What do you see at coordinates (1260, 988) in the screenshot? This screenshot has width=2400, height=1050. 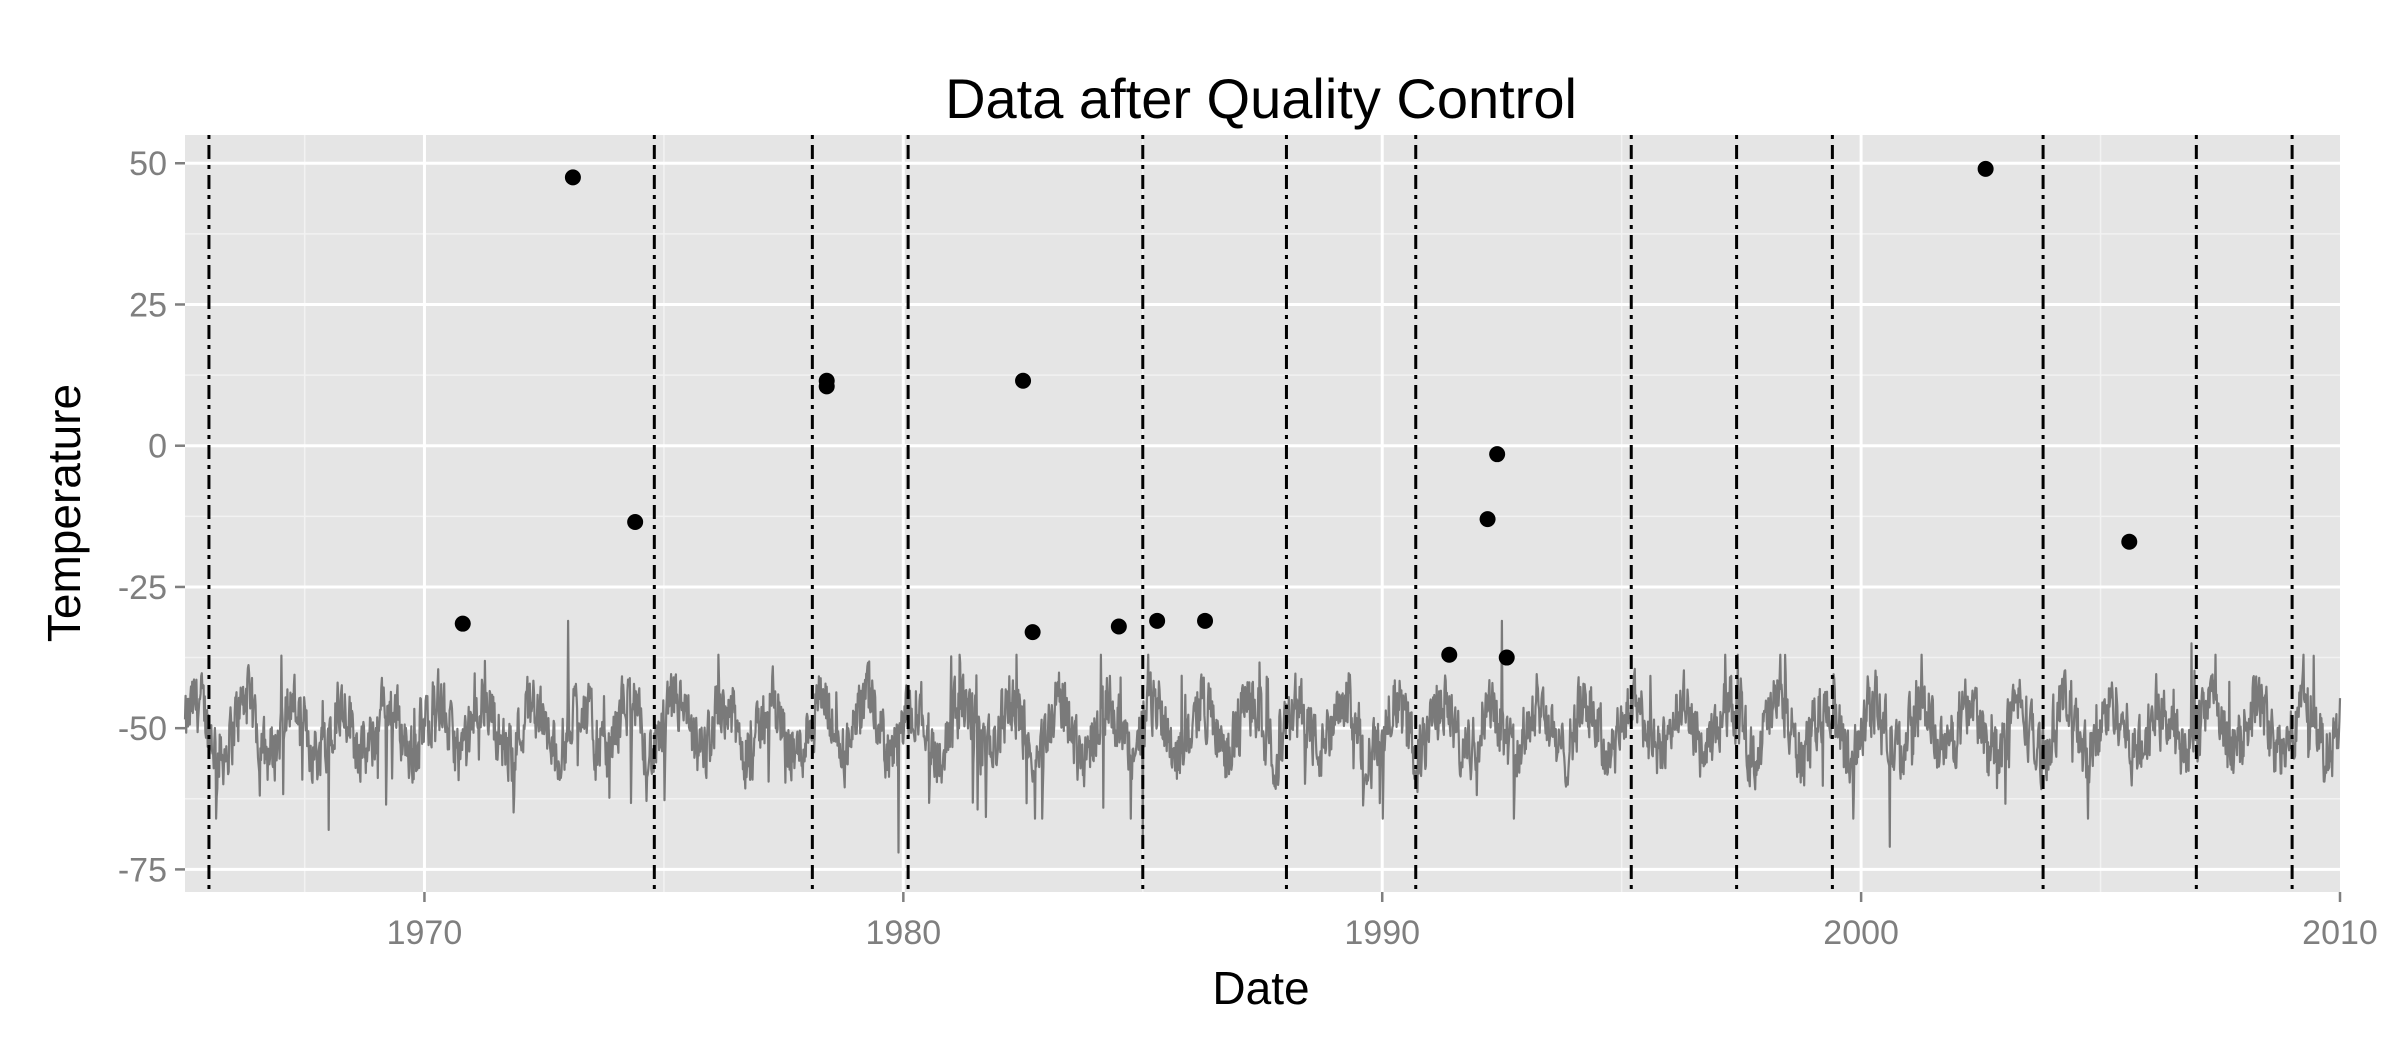 I see `x-axis-title: Date` at bounding box center [1260, 988].